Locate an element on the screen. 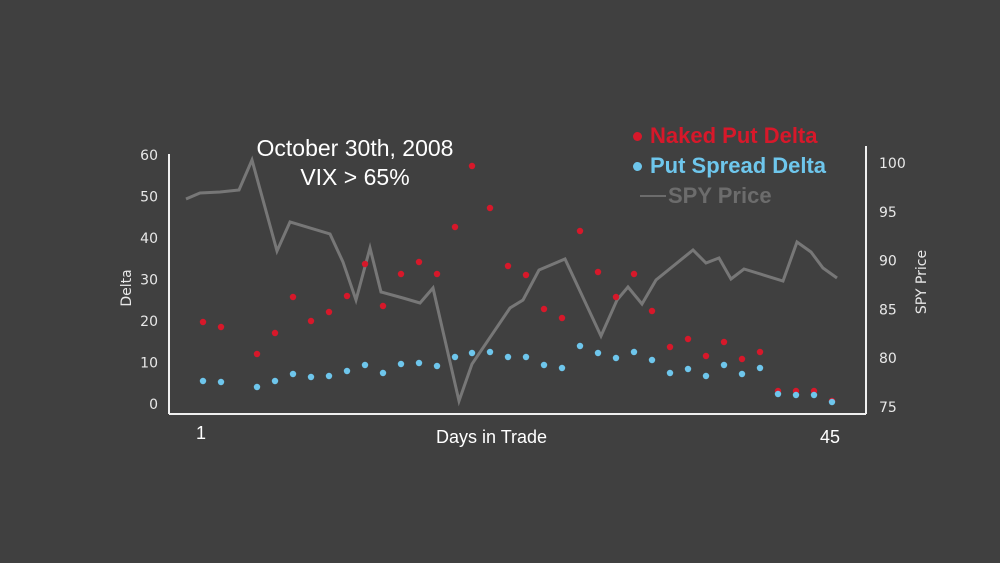  y-left-tick-label: 40 is located at coordinates (149, 239).